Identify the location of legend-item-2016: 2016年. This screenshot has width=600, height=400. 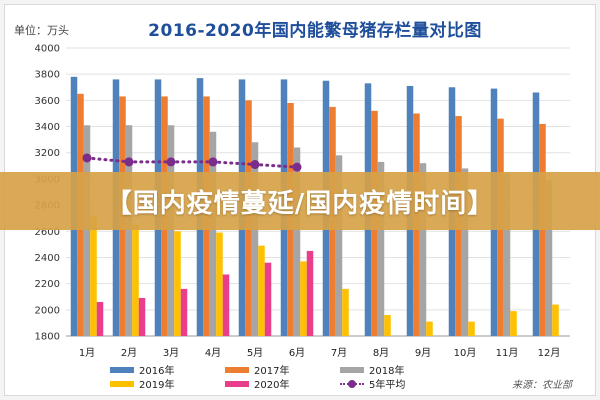
(142, 369).